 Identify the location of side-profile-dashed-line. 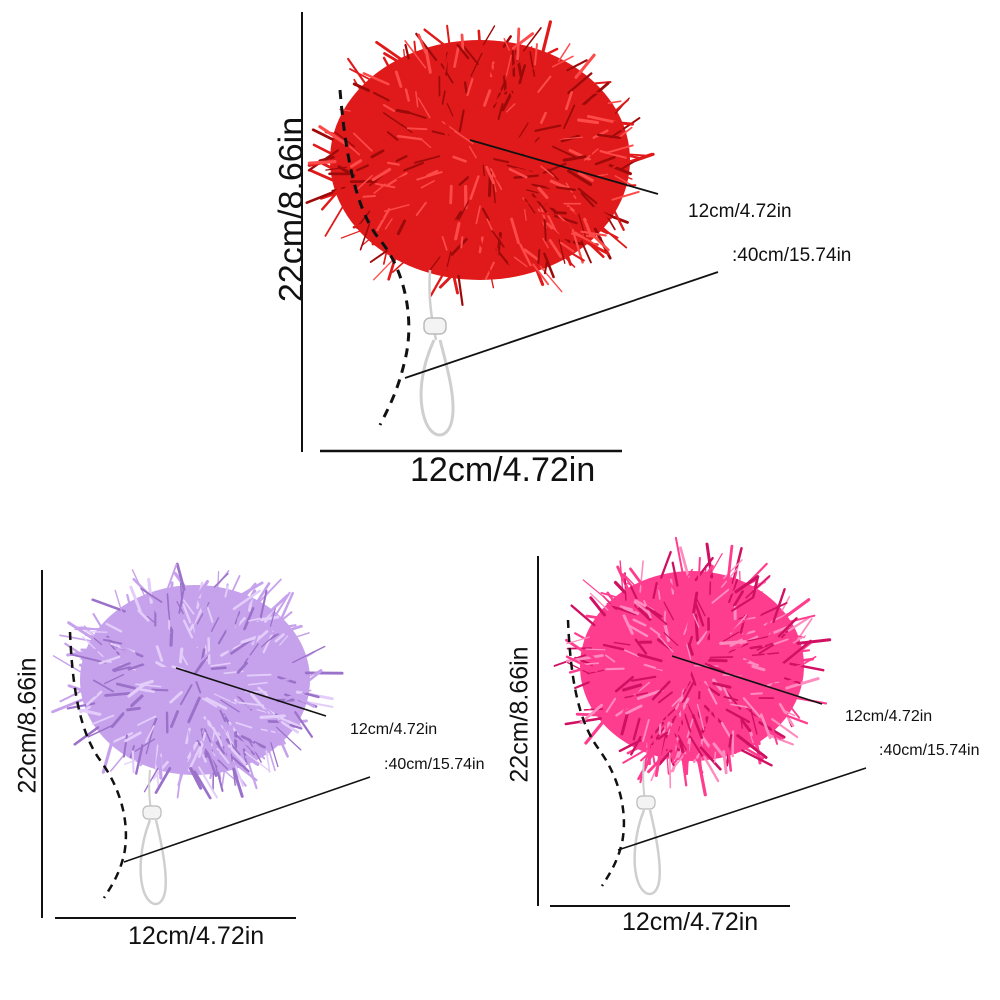
(98, 765).